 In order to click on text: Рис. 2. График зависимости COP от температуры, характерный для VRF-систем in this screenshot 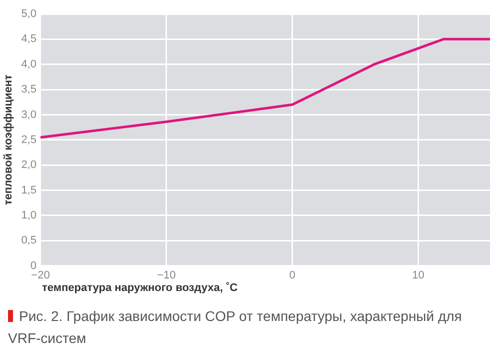, I will do `click(235, 327)`.